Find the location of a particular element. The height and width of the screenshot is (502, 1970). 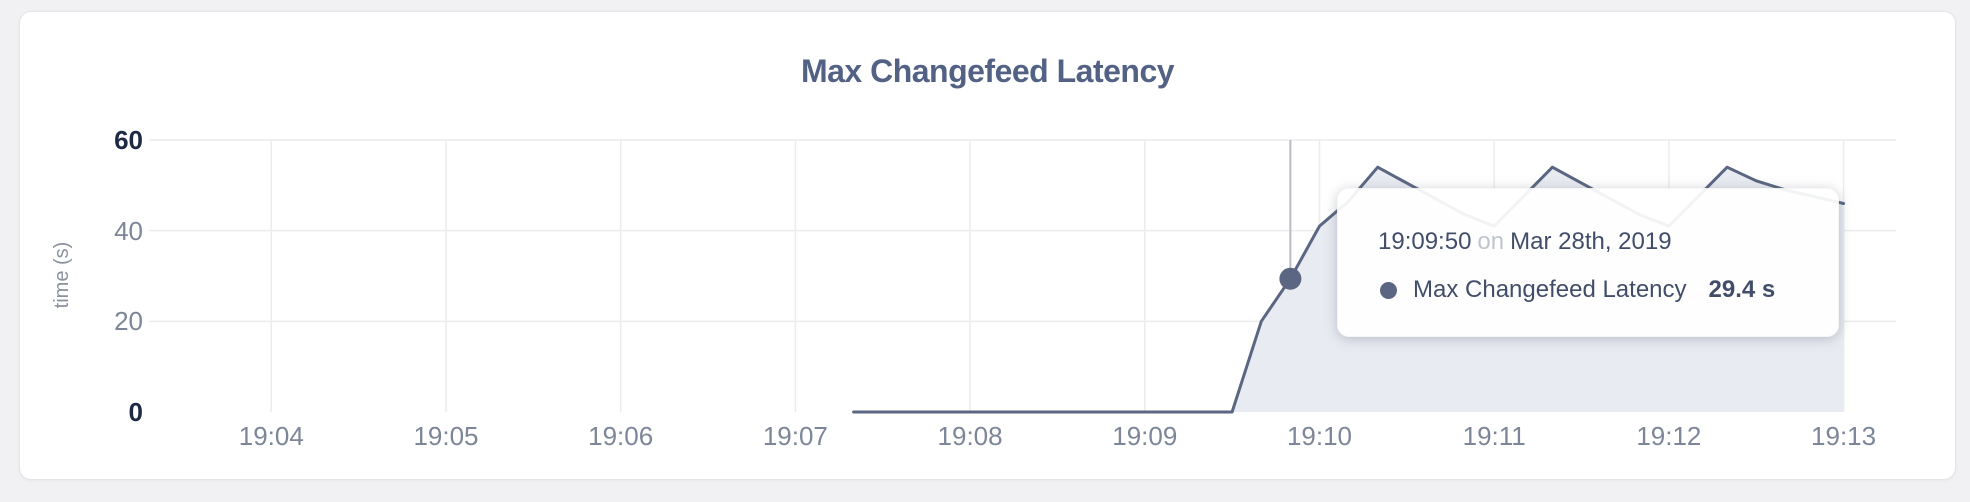

tooltip-header: 19:09:50 on Mar 28th, 2019 is located at coordinates (1608, 242).